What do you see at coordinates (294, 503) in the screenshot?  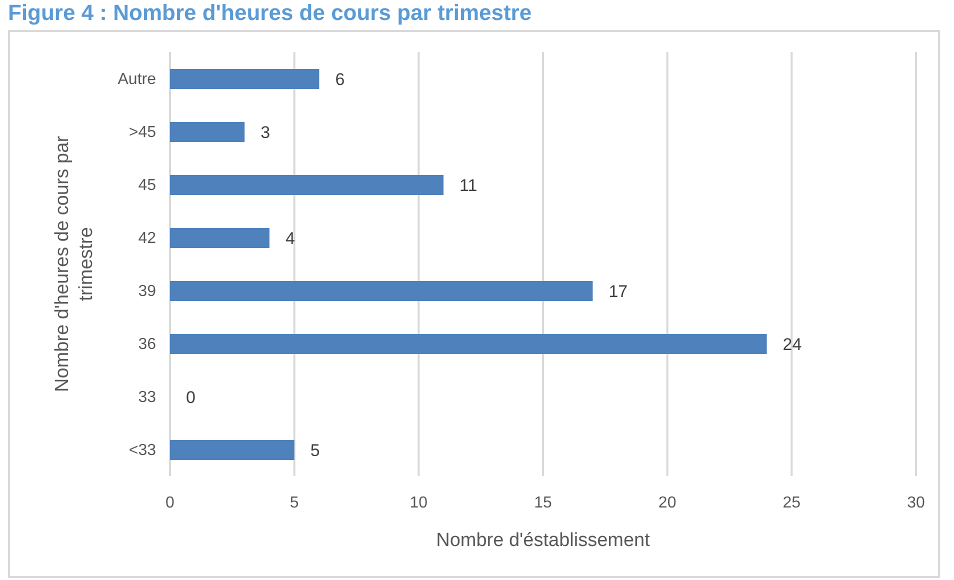 I see `x-tick-label: 5` at bounding box center [294, 503].